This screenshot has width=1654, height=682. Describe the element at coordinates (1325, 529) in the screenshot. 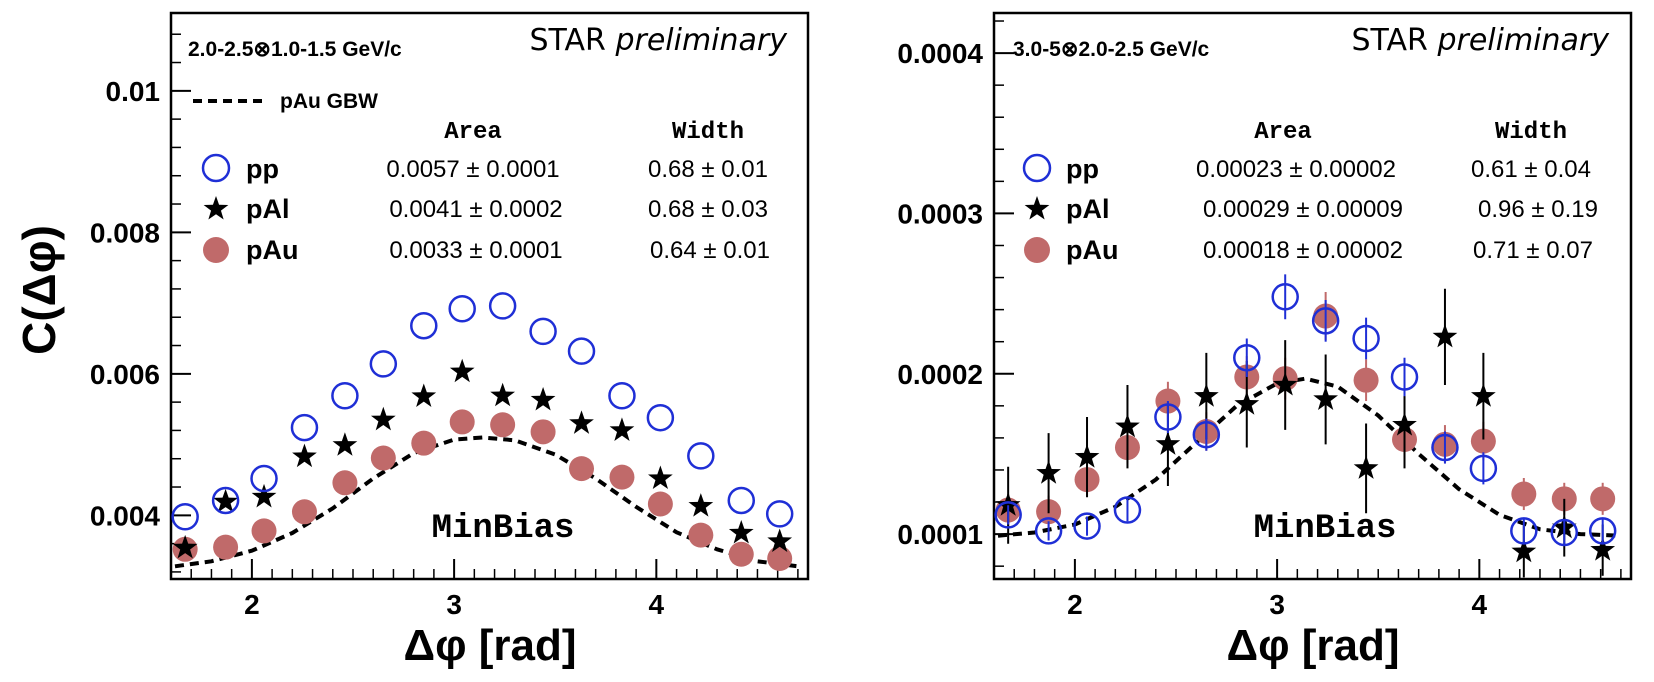

I see `event-class-label: MinBias` at that location.